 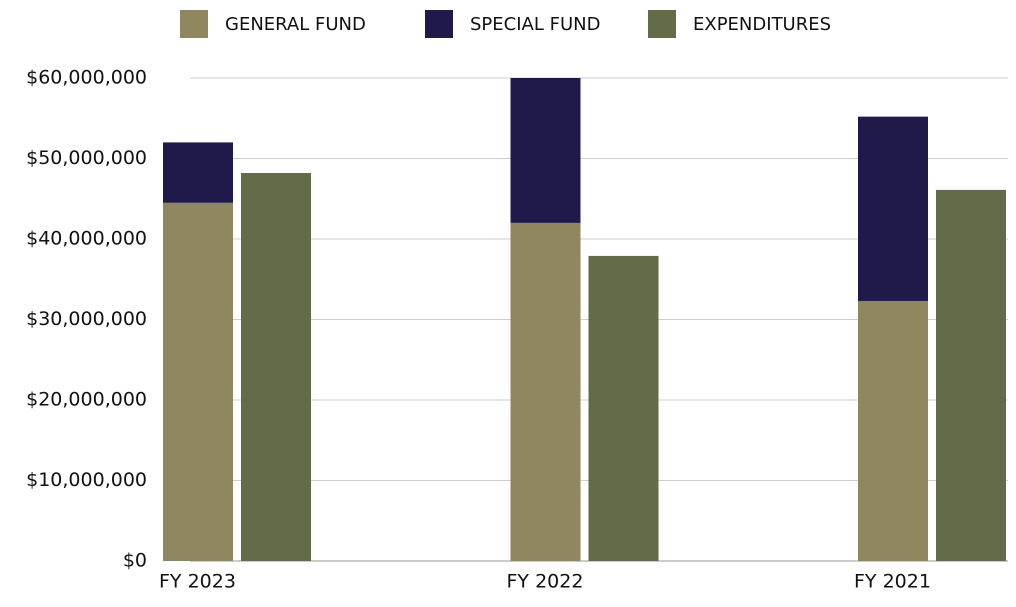 What do you see at coordinates (86, 158) in the screenshot?
I see `y-tick-label: $50,000,000` at bounding box center [86, 158].